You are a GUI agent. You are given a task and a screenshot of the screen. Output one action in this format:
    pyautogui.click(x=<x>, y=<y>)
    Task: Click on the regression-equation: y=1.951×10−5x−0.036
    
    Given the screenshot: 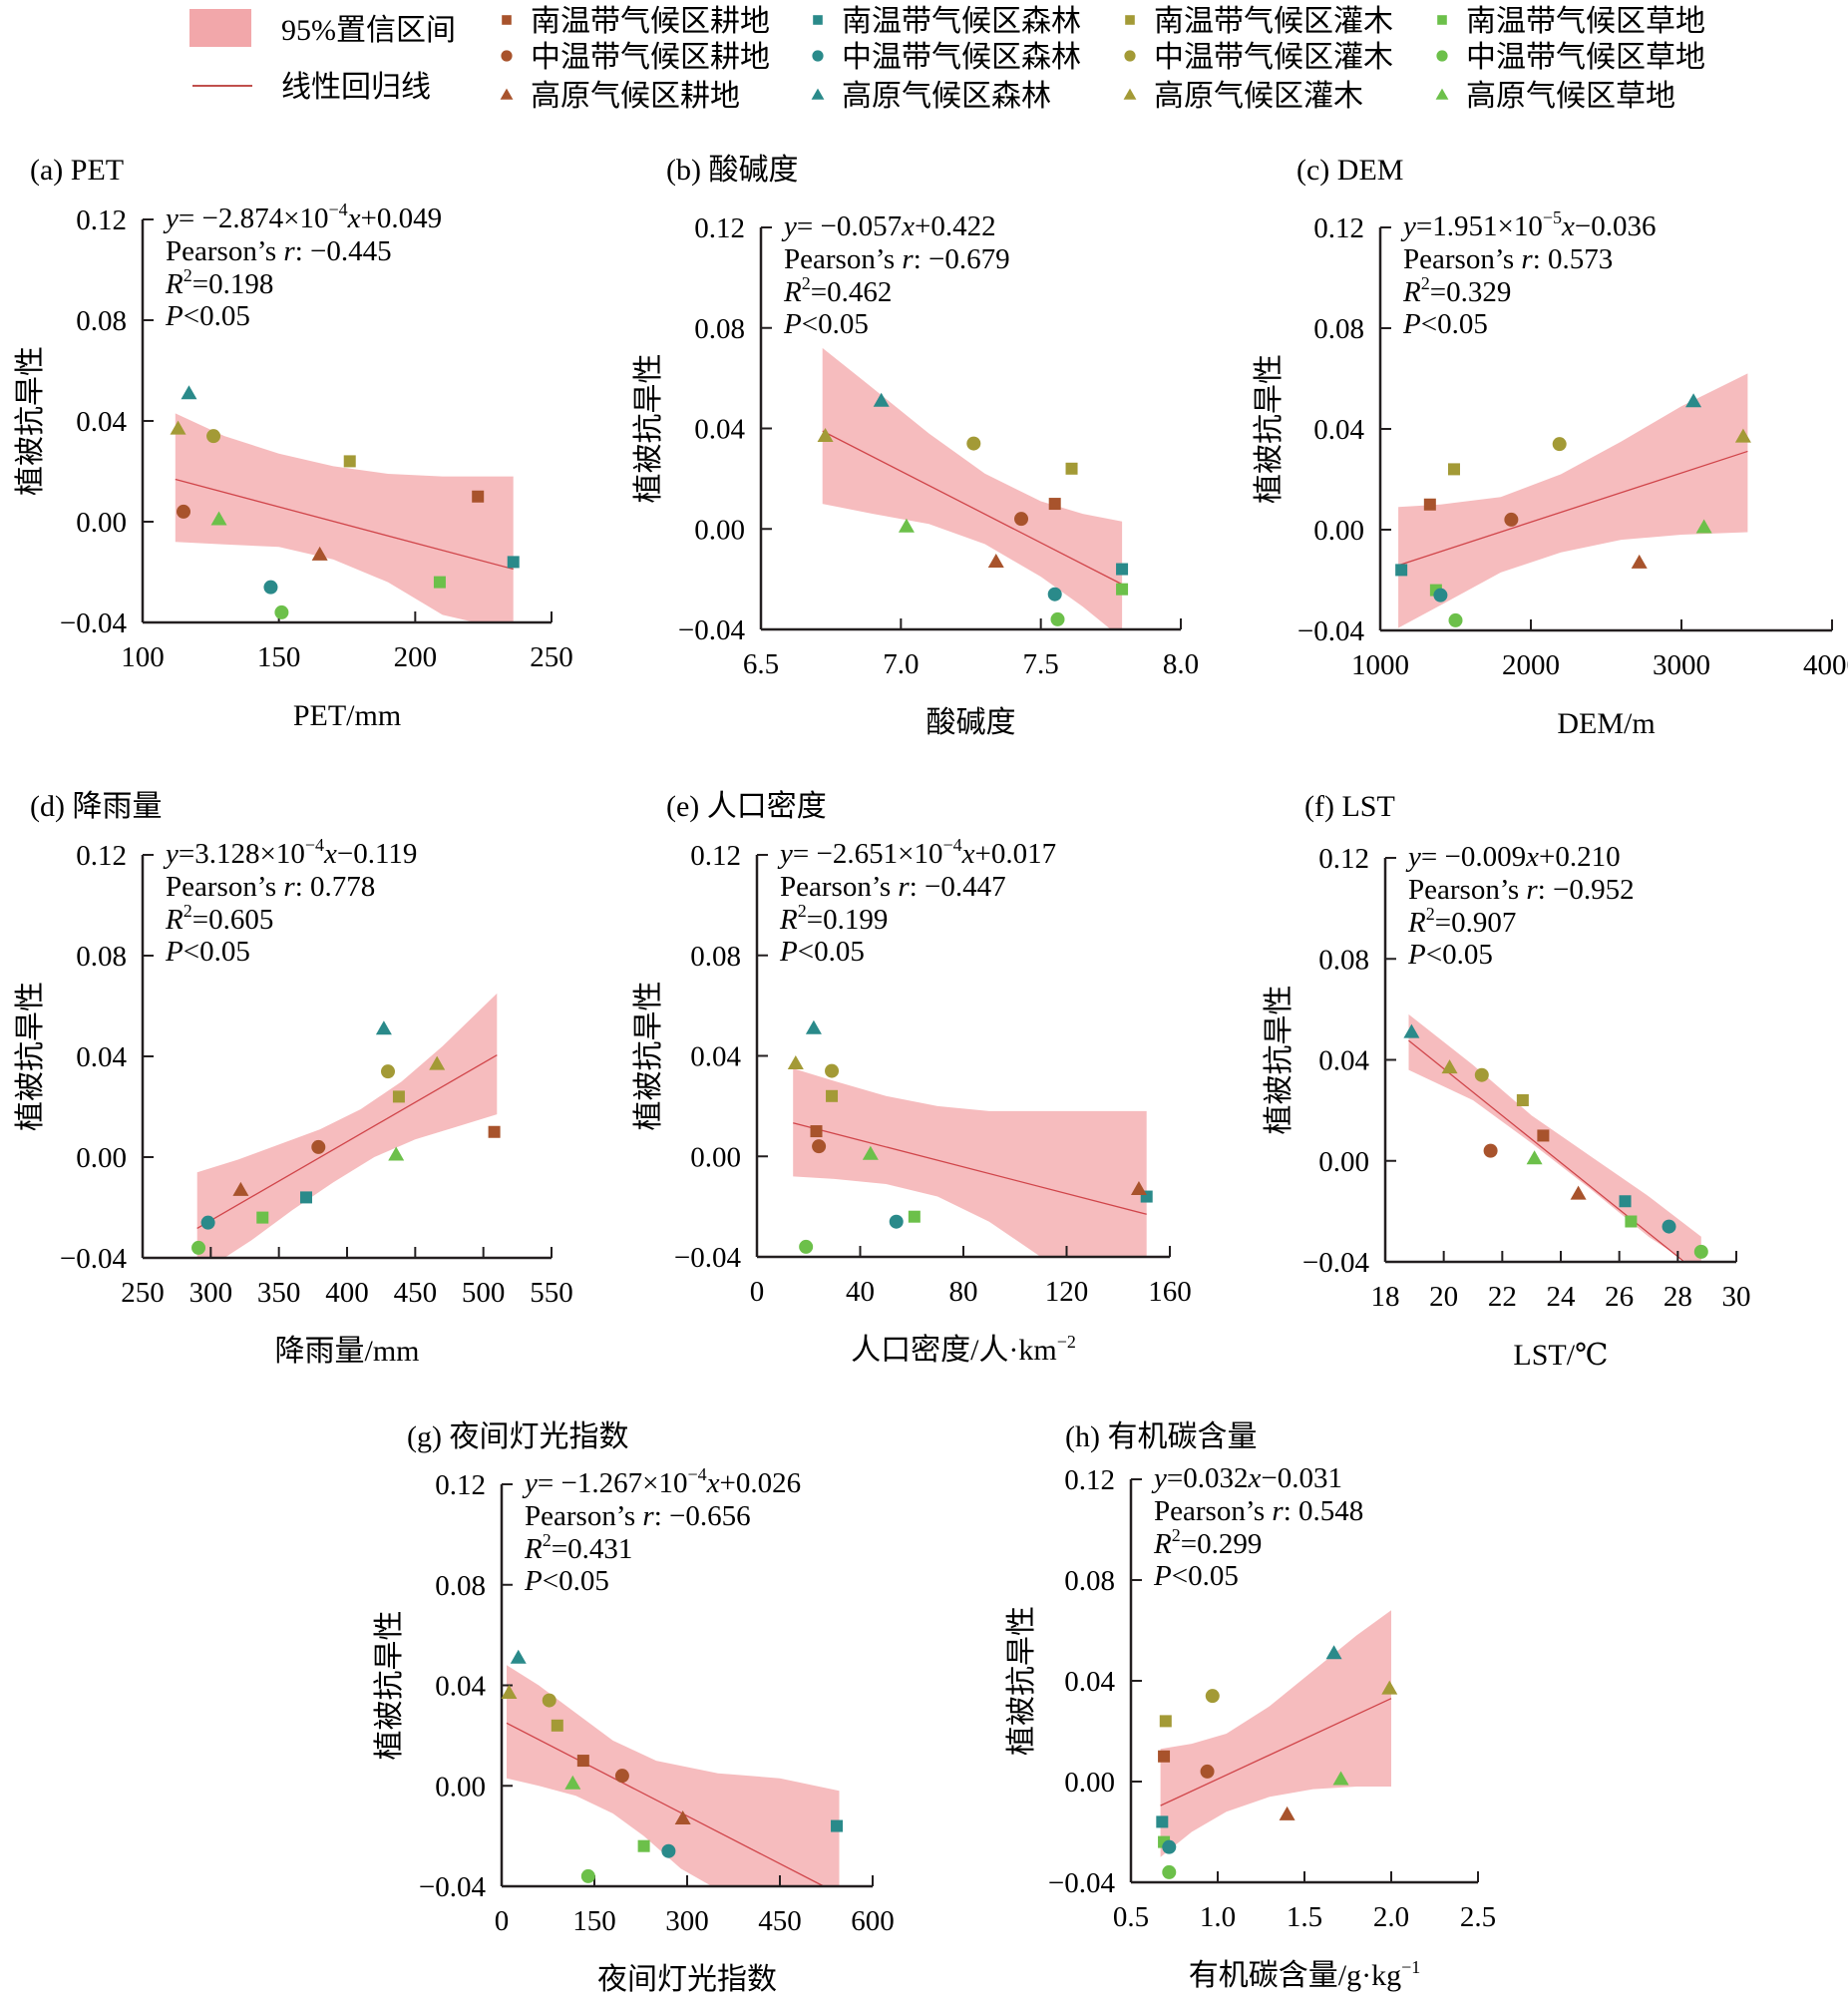 What is the action you would take?
    pyautogui.click(x=1528, y=224)
    